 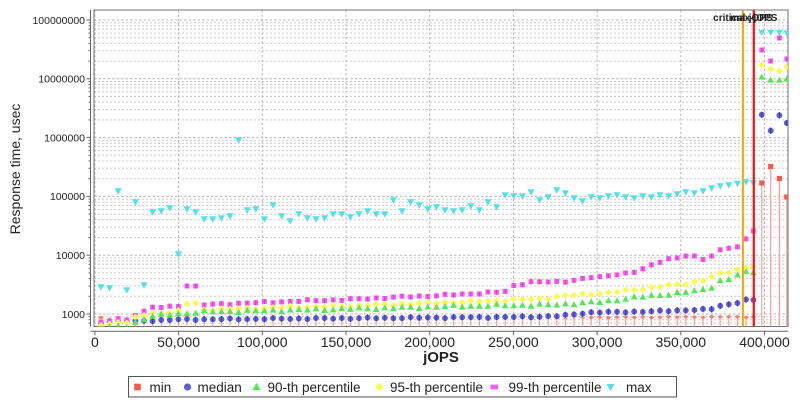 What do you see at coordinates (680, 342) in the screenshot?
I see `svg-text: 350,000` at bounding box center [680, 342].